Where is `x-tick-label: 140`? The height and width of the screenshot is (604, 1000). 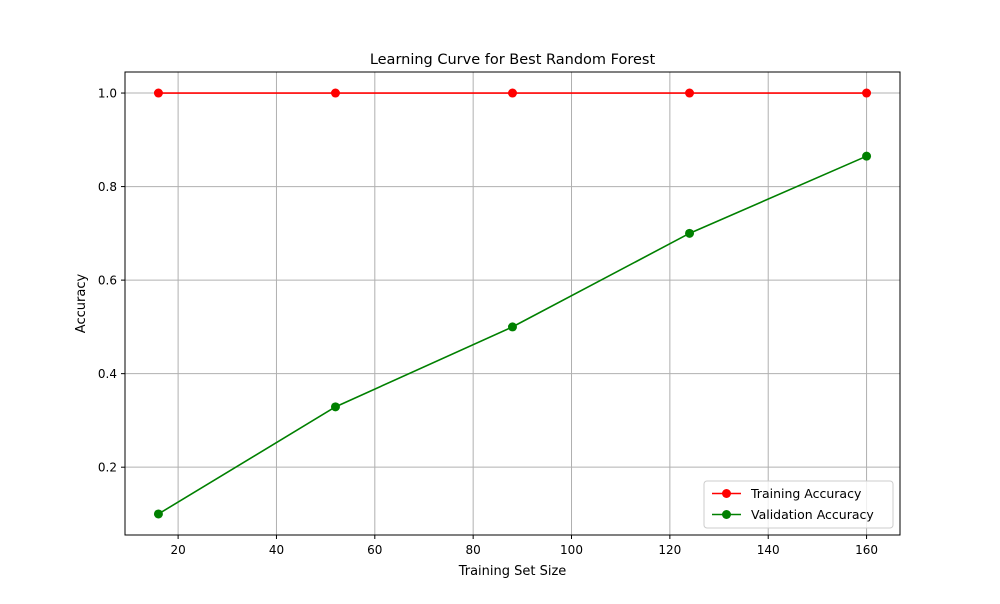 x-tick-label: 140 is located at coordinates (768, 550).